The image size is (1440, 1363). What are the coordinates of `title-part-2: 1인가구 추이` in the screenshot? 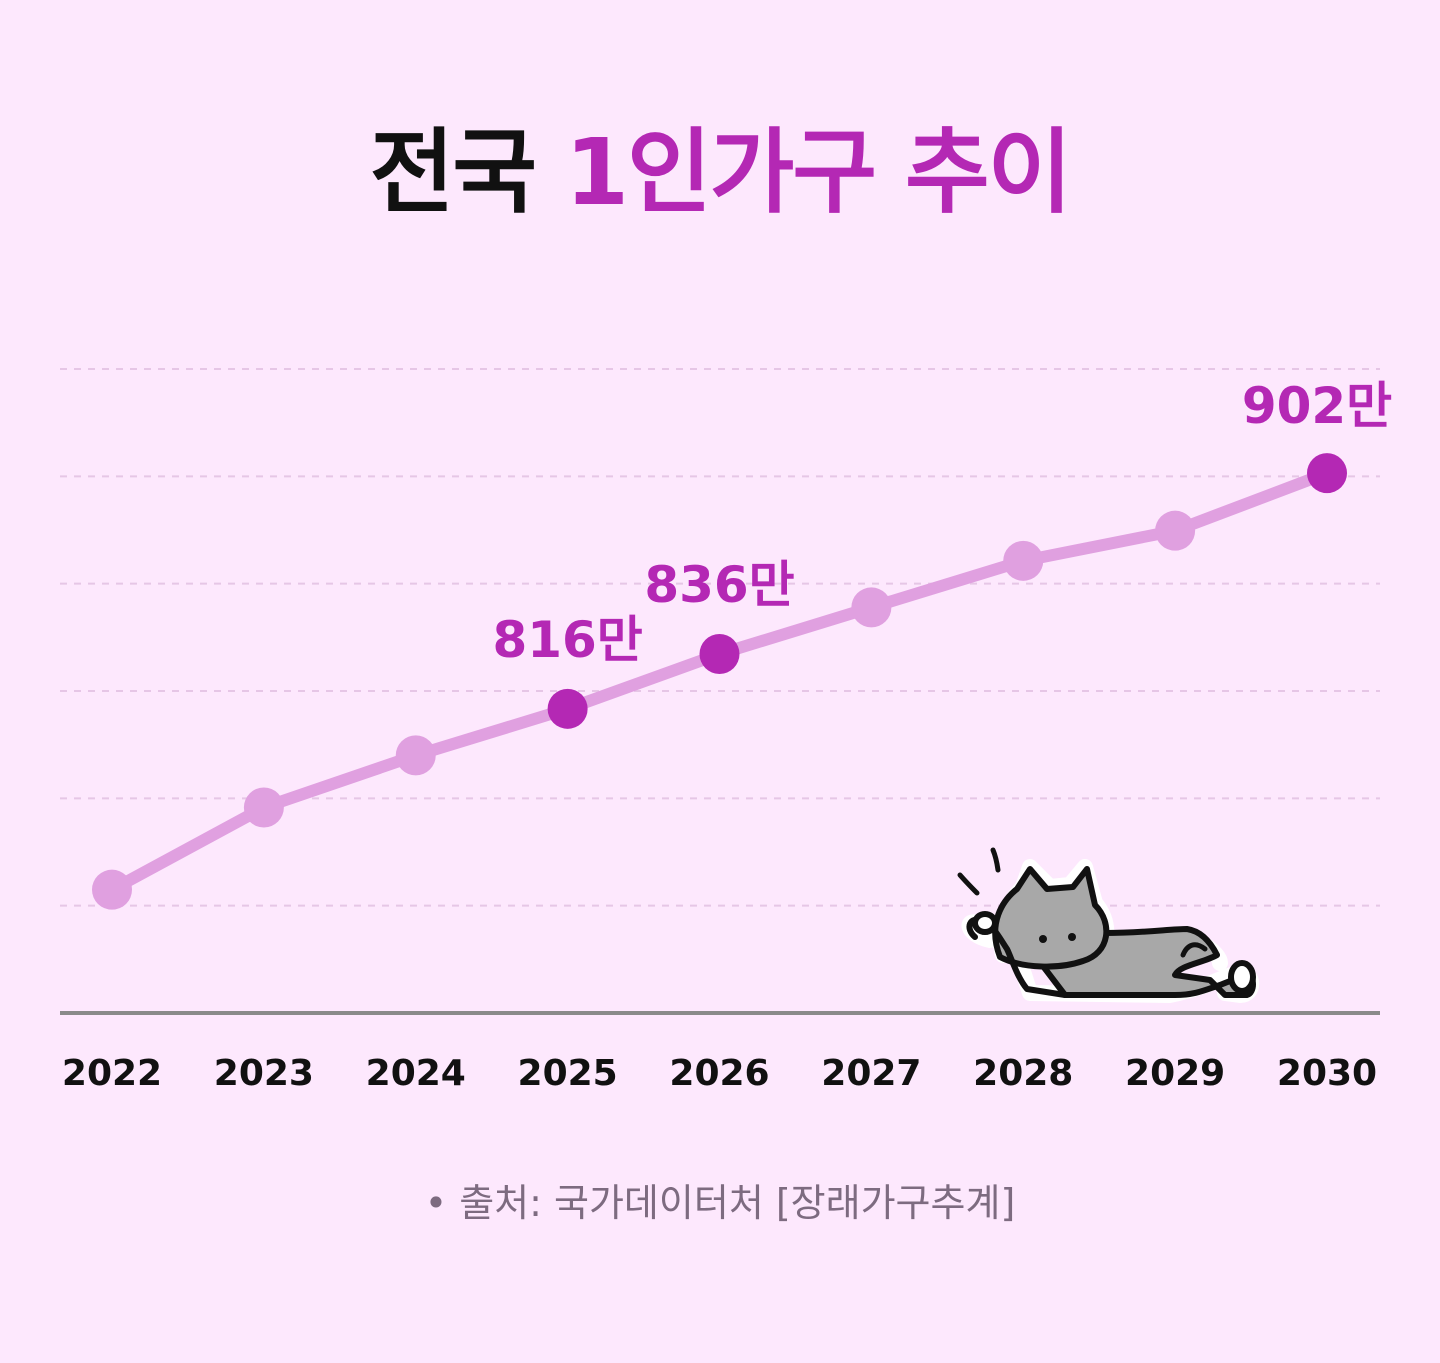 It's located at (818, 172).